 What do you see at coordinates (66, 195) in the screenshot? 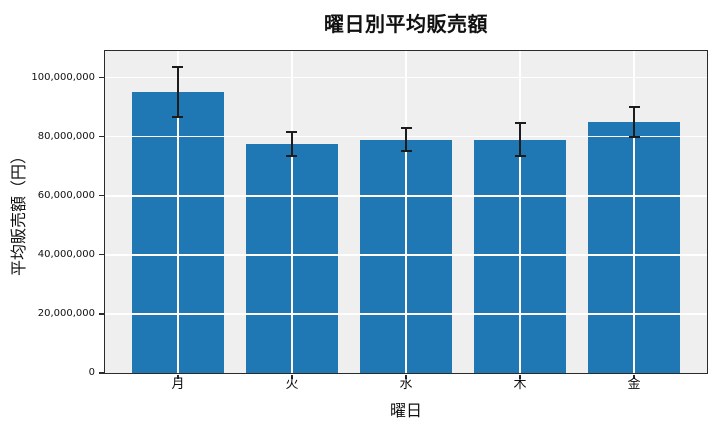
I see `y-tick-label: 60,000,000` at bounding box center [66, 195].